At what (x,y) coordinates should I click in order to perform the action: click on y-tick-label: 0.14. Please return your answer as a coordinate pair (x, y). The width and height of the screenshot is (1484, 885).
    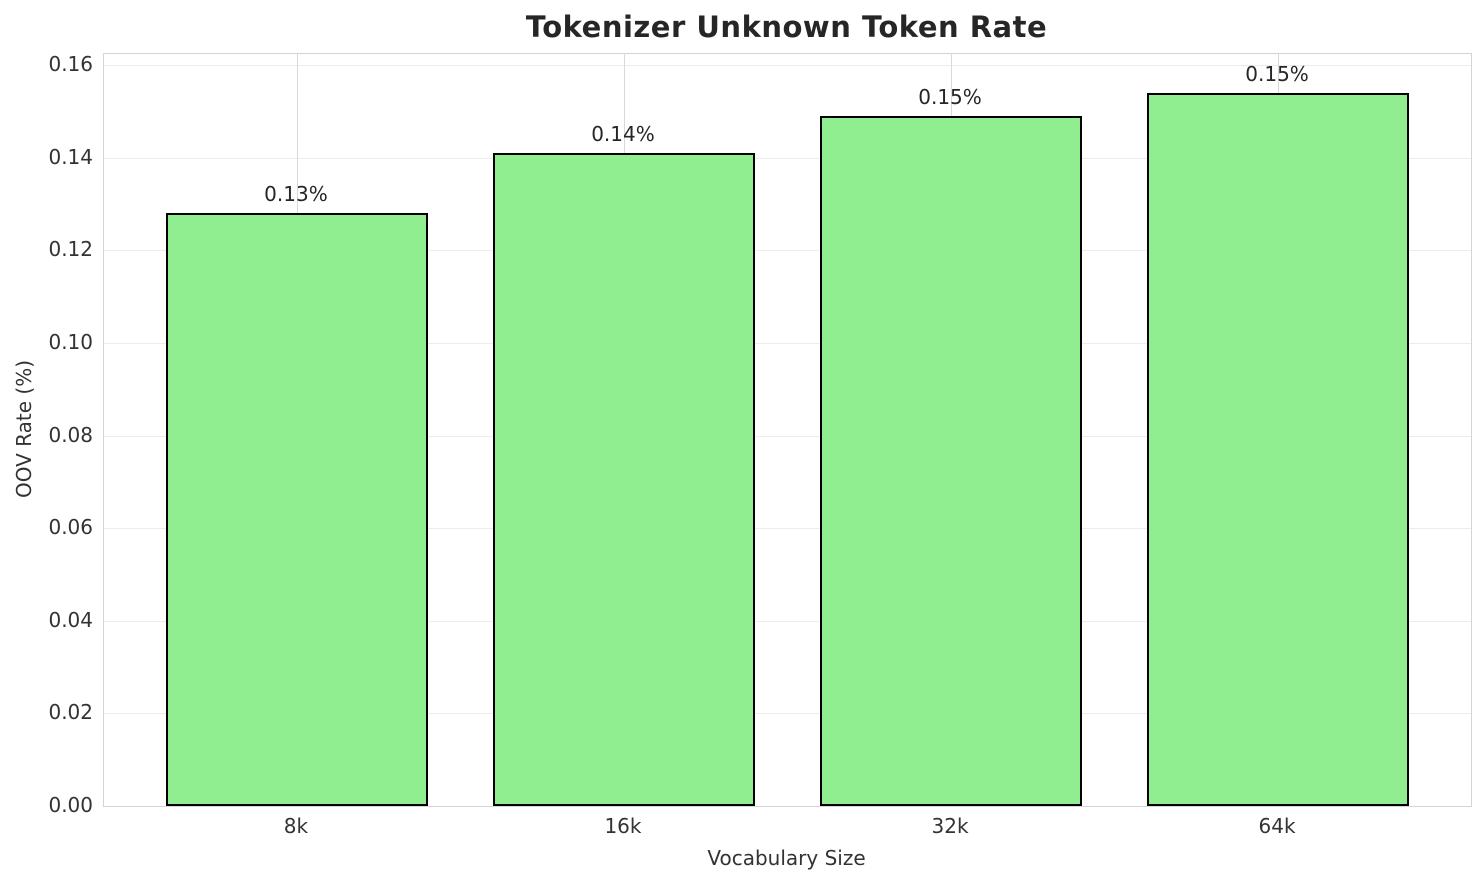
    Looking at the image, I should click on (70, 156).